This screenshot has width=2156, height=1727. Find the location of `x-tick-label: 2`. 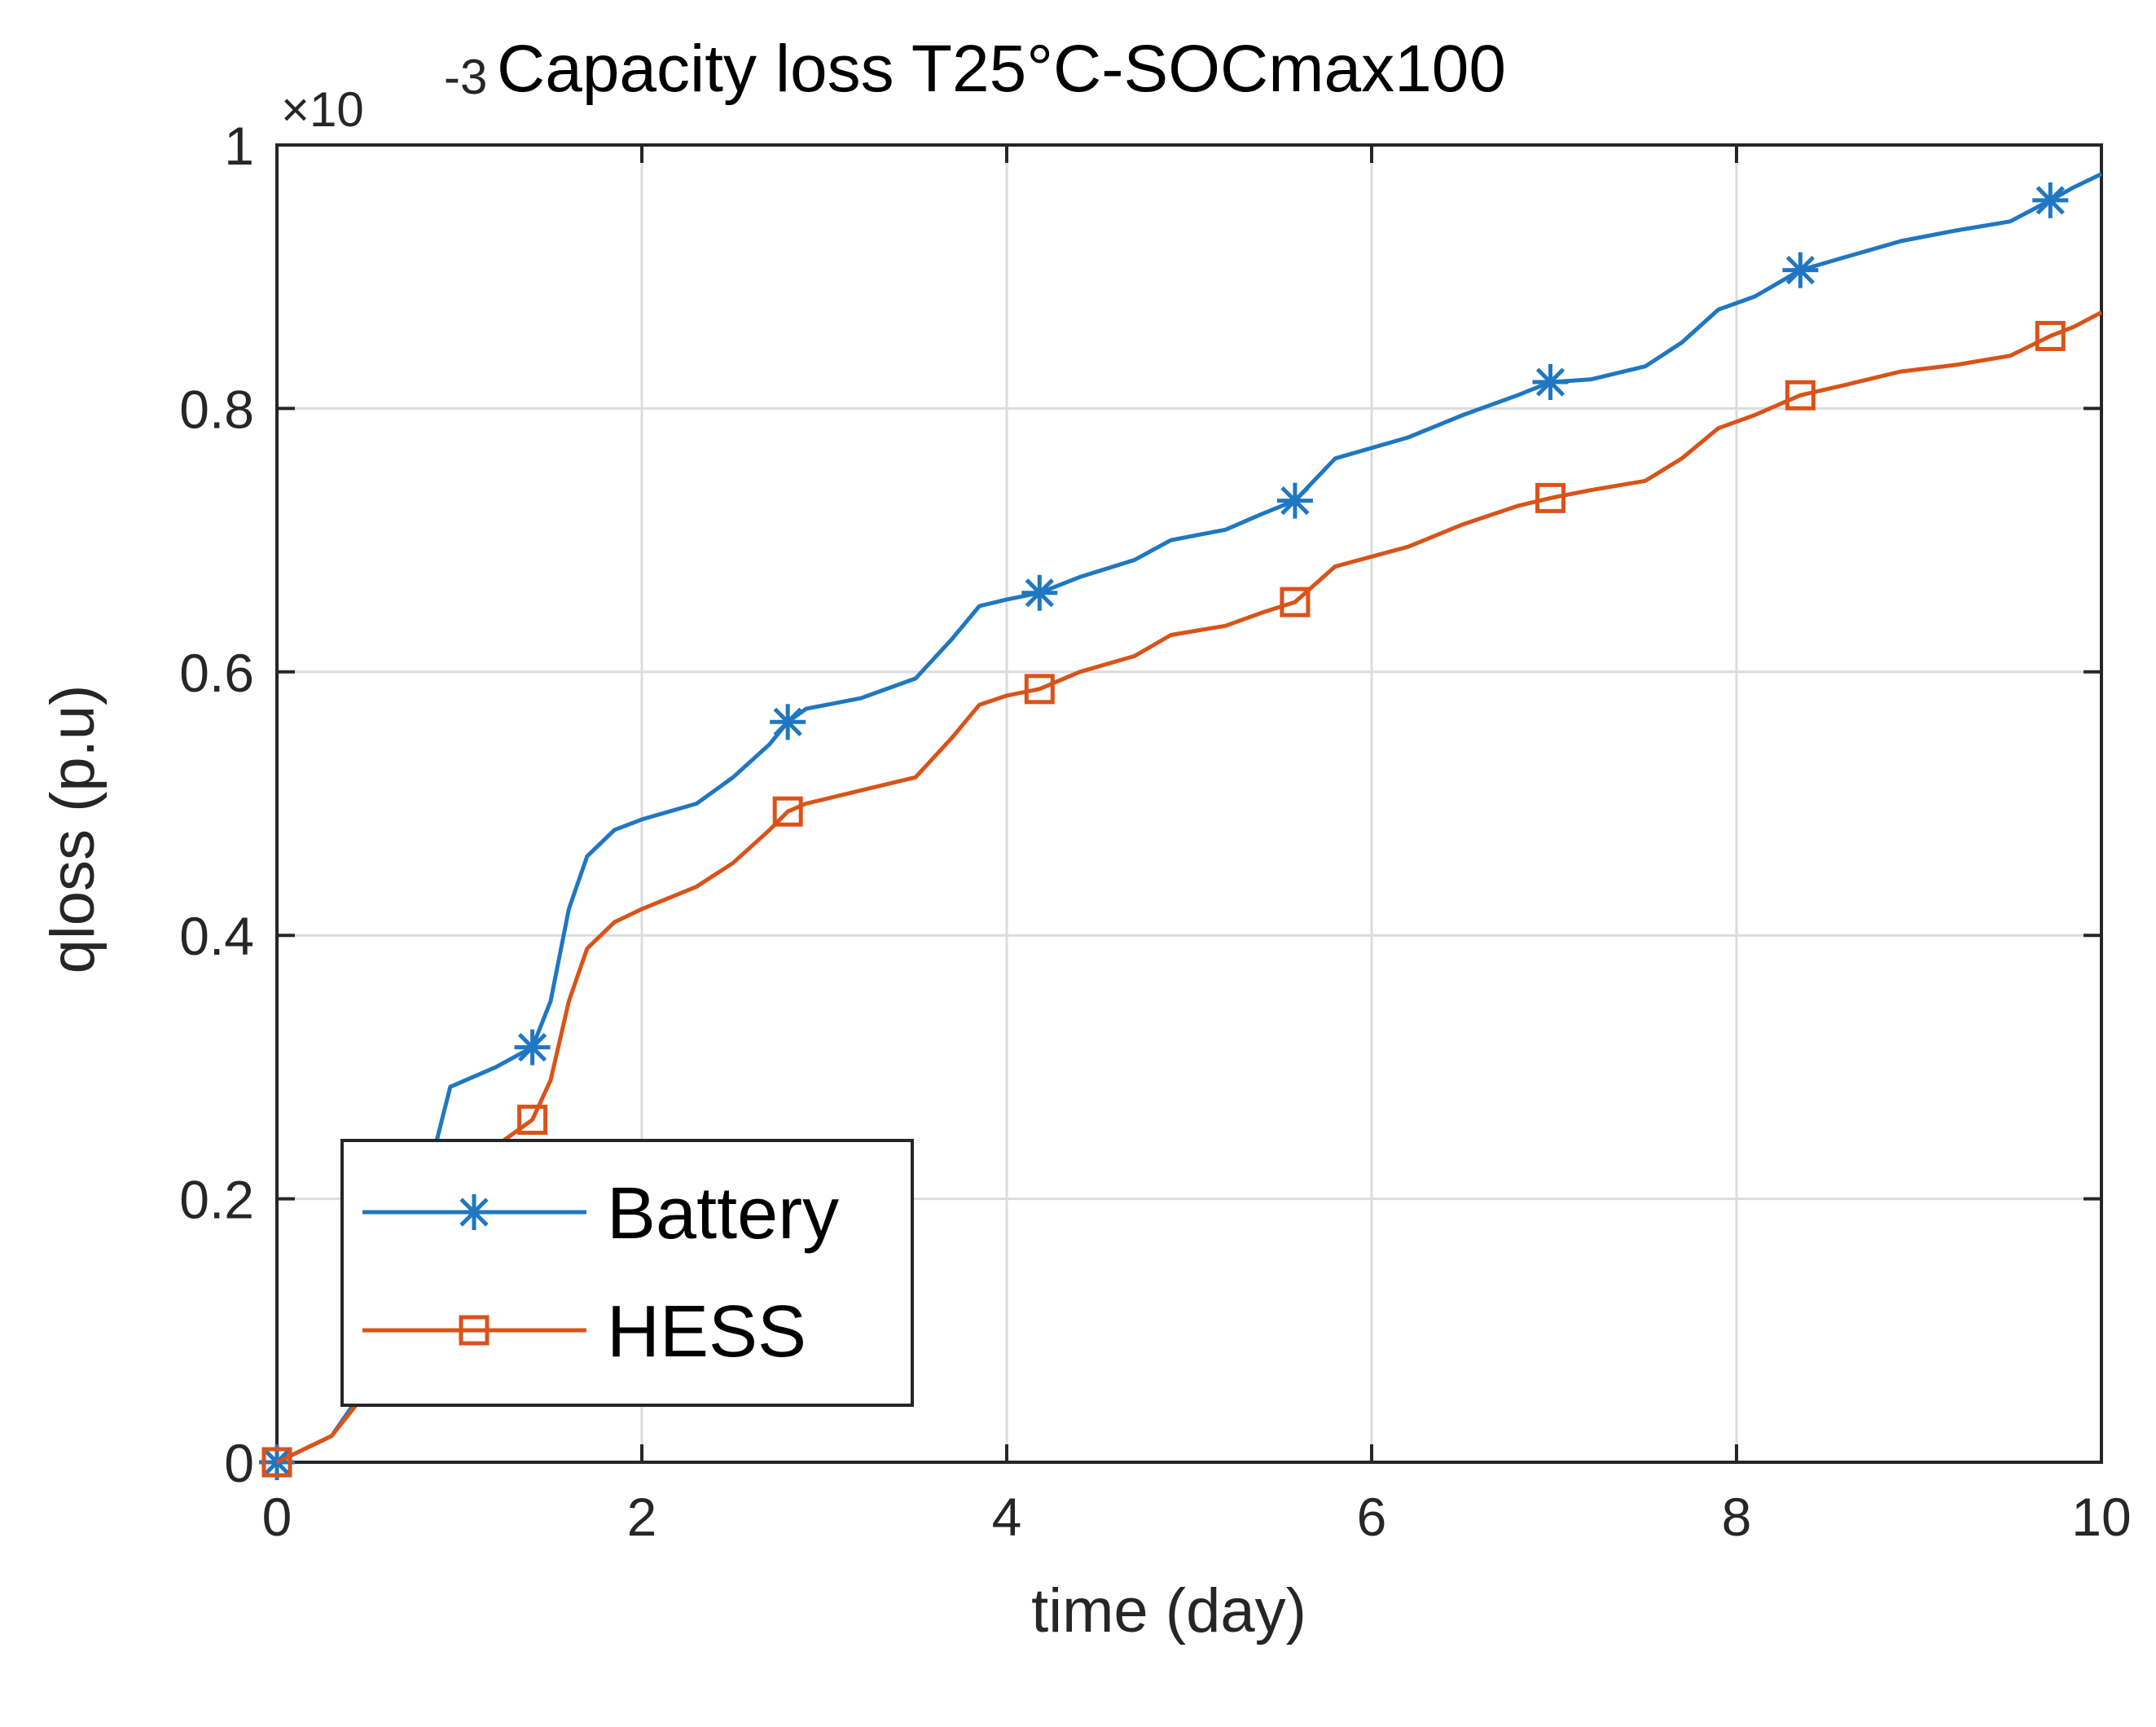

x-tick-label: 2 is located at coordinates (642, 1517).